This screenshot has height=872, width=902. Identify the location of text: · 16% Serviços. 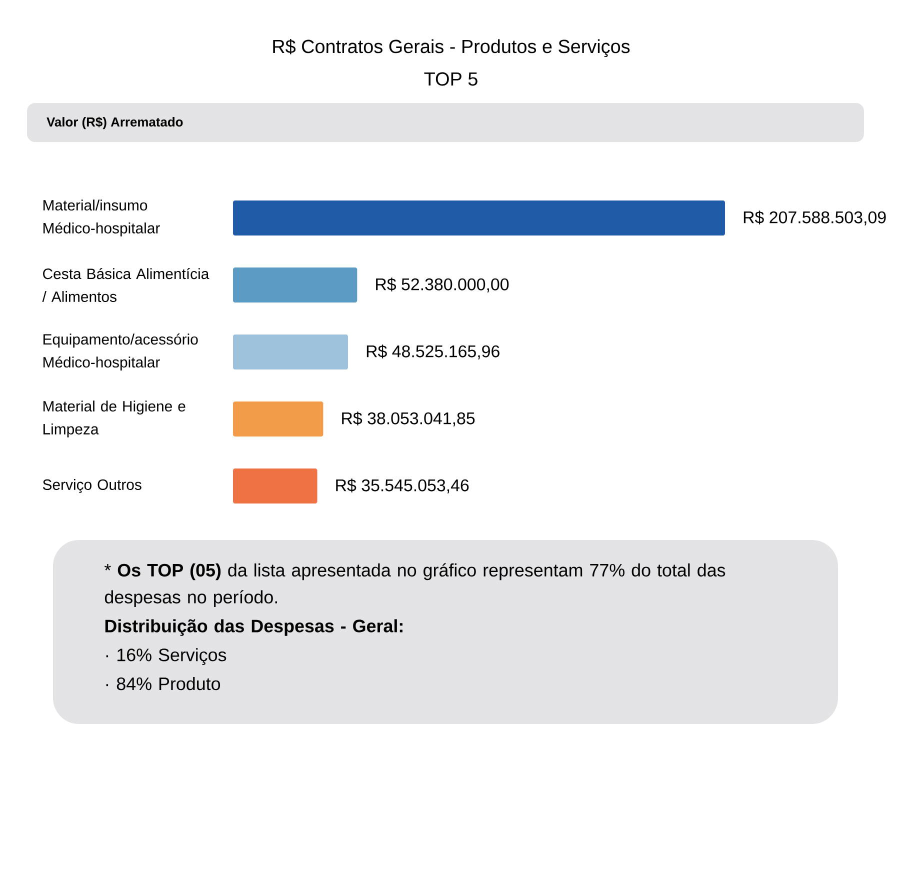
(166, 656).